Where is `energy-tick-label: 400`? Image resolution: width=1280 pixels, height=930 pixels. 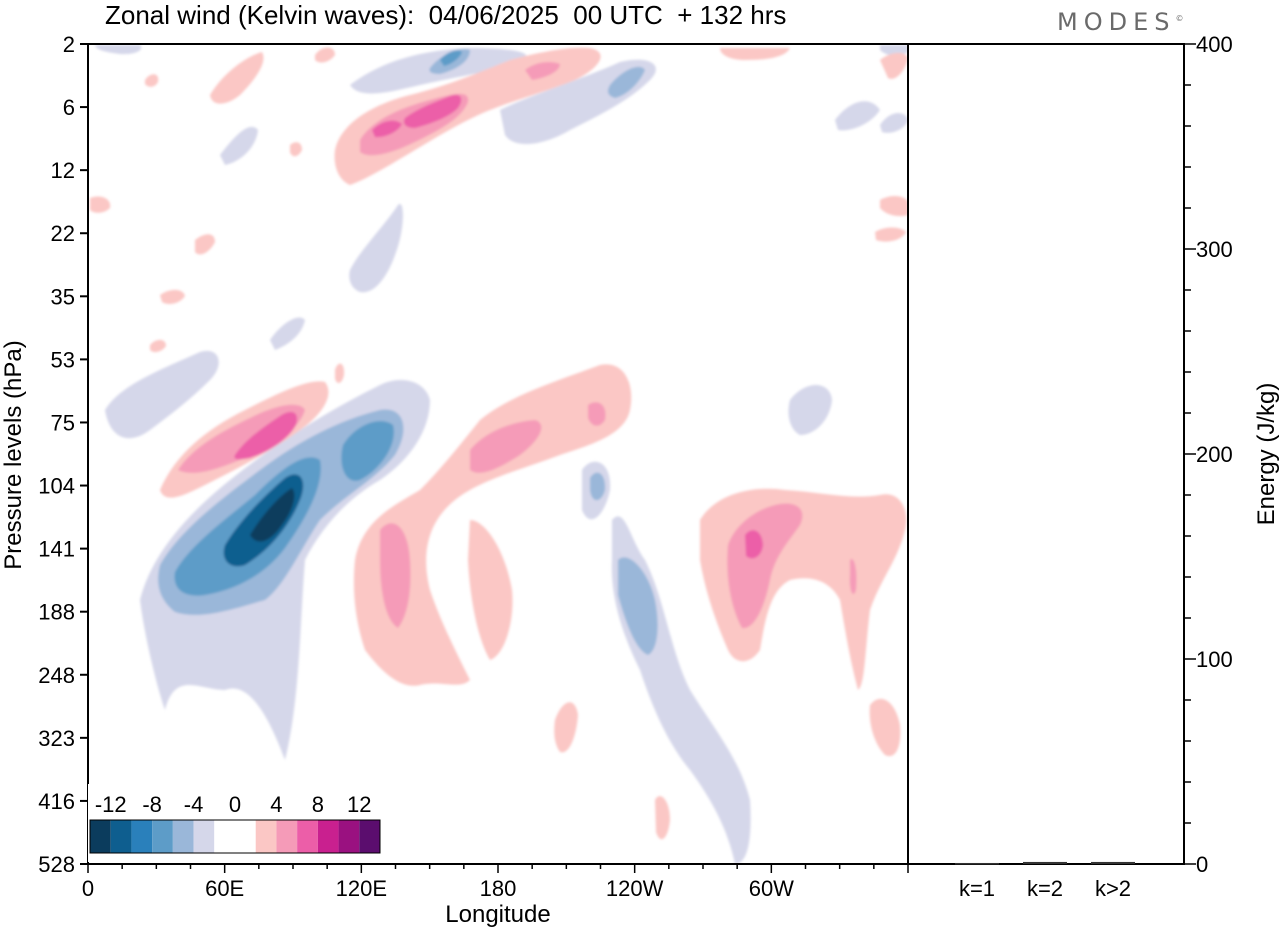
energy-tick-label: 400 is located at coordinates (1214, 44).